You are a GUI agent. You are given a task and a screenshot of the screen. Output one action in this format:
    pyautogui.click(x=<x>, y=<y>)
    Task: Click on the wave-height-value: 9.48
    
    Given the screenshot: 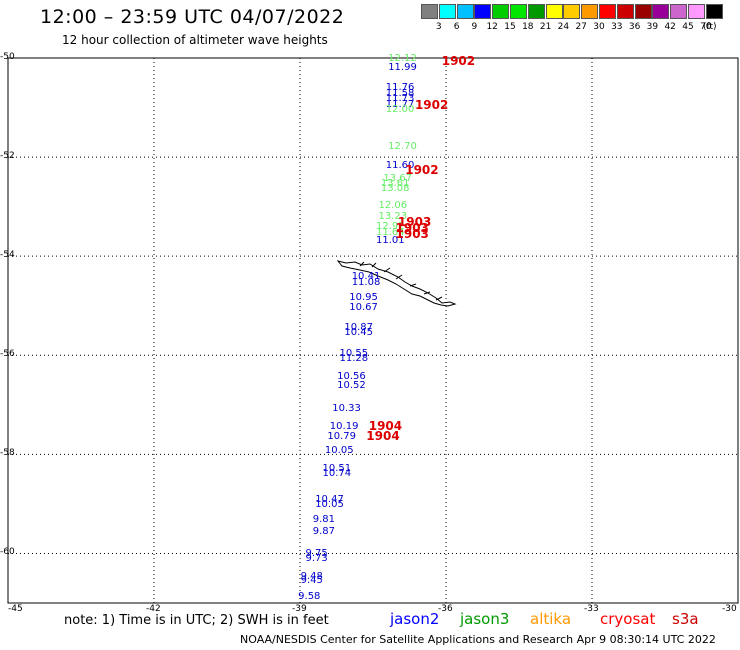 What is the action you would take?
    pyautogui.click(x=311, y=577)
    